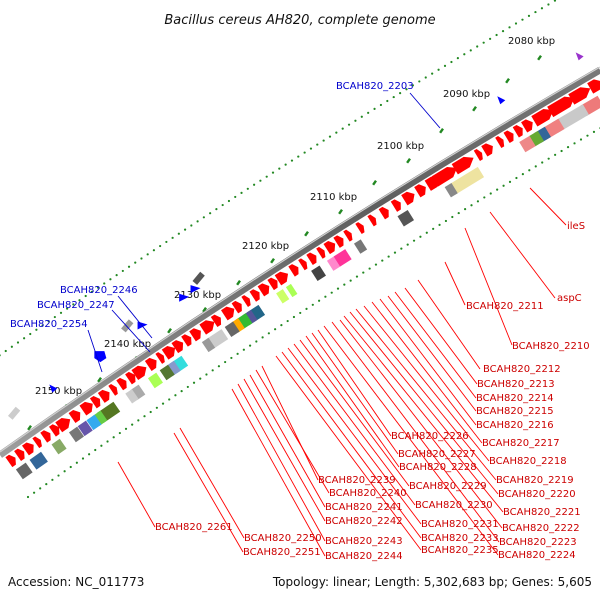  What do you see at coordinates (437, 454) in the screenshot?
I see `gene-label-bcah820-2227: BCAH820_2227` at bounding box center [437, 454].